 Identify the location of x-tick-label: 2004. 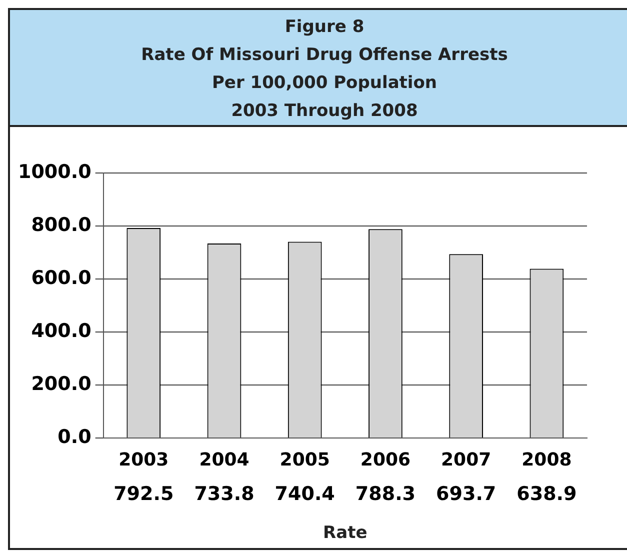
(224, 459).